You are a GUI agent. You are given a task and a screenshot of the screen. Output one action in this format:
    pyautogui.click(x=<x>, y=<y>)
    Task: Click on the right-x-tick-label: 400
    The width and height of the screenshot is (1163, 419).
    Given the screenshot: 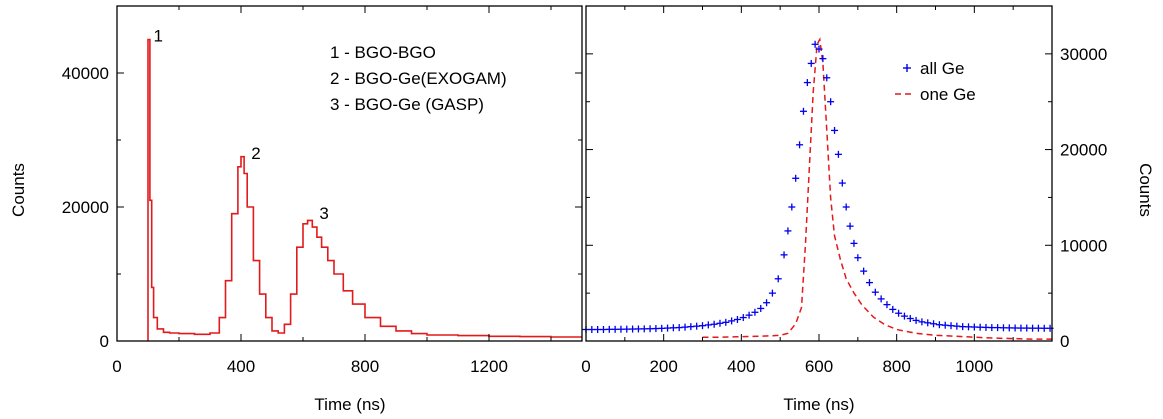 What is the action you would take?
    pyautogui.click(x=741, y=366)
    